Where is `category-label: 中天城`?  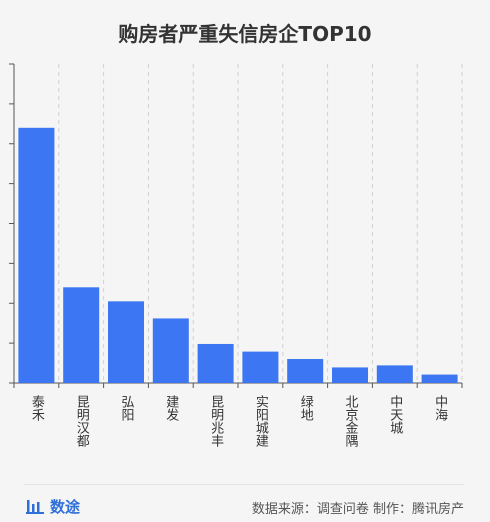
category-label: 中天城 is located at coordinates (395, 415).